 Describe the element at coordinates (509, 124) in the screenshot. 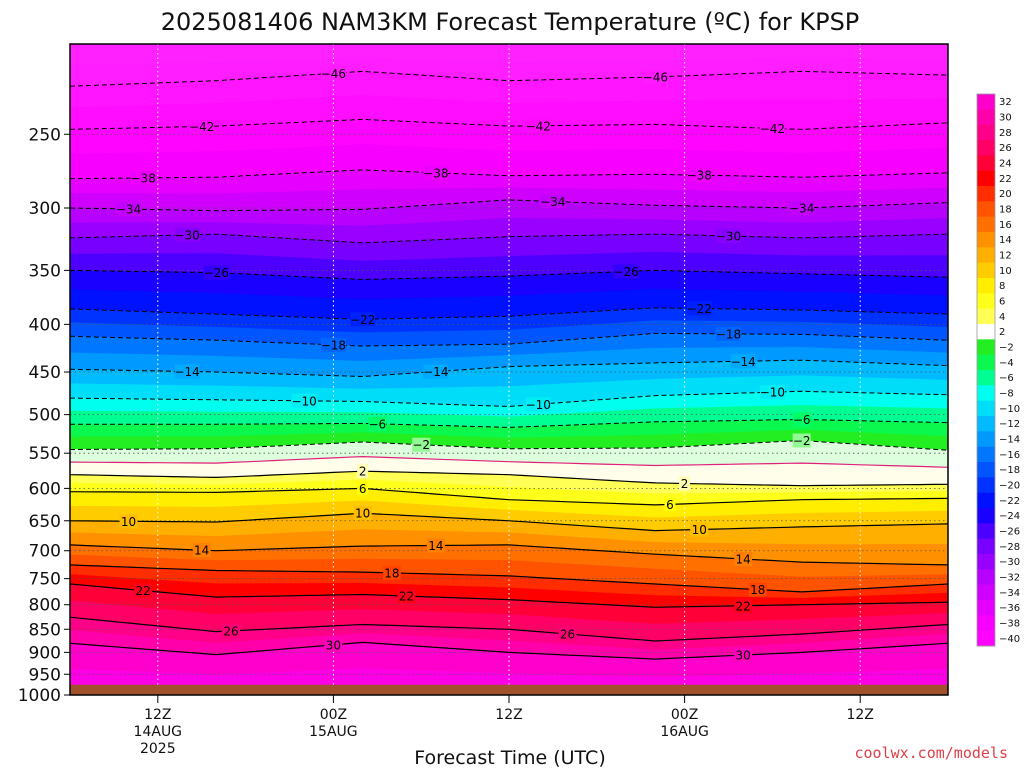

I see `isotherm--42` at that location.